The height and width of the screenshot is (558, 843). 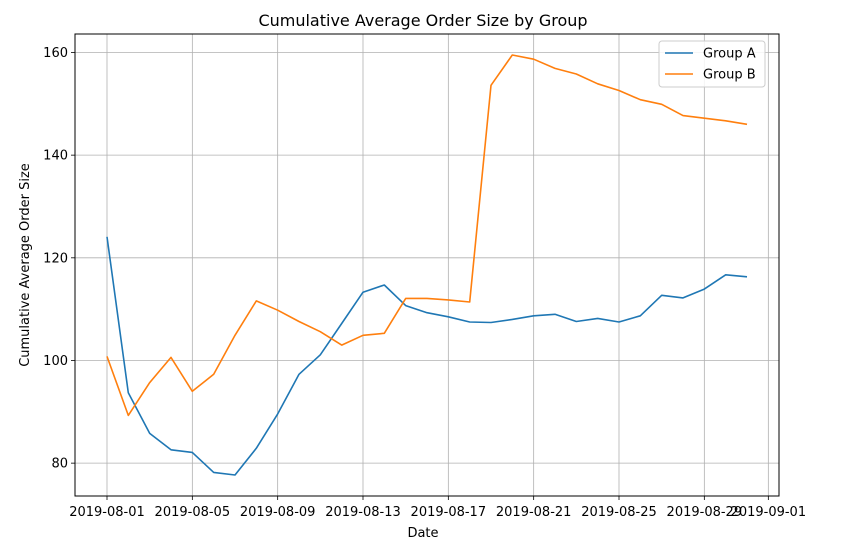 I want to click on x-tick-label: 2019-08-09, so click(x=278, y=512).